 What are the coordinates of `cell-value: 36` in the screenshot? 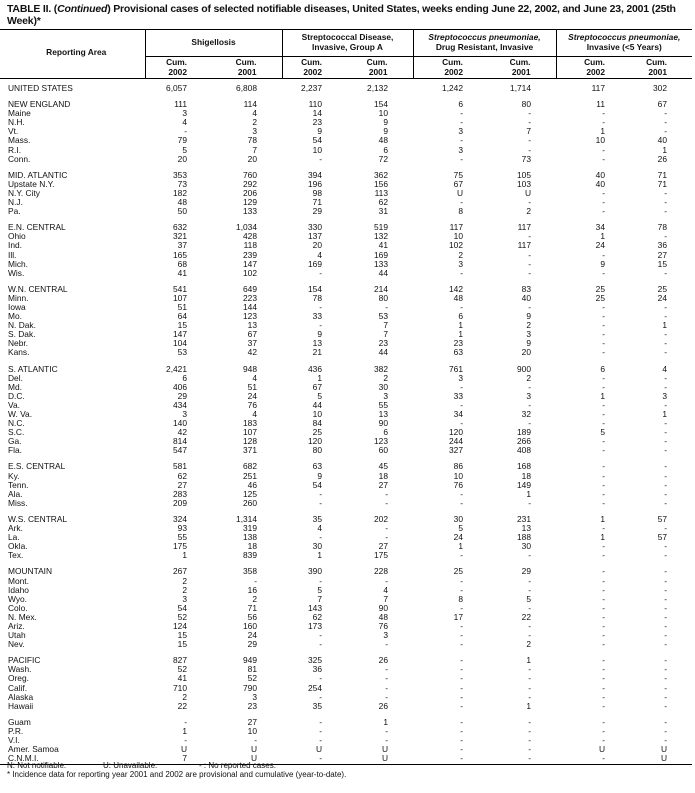 It's located at (317, 669).